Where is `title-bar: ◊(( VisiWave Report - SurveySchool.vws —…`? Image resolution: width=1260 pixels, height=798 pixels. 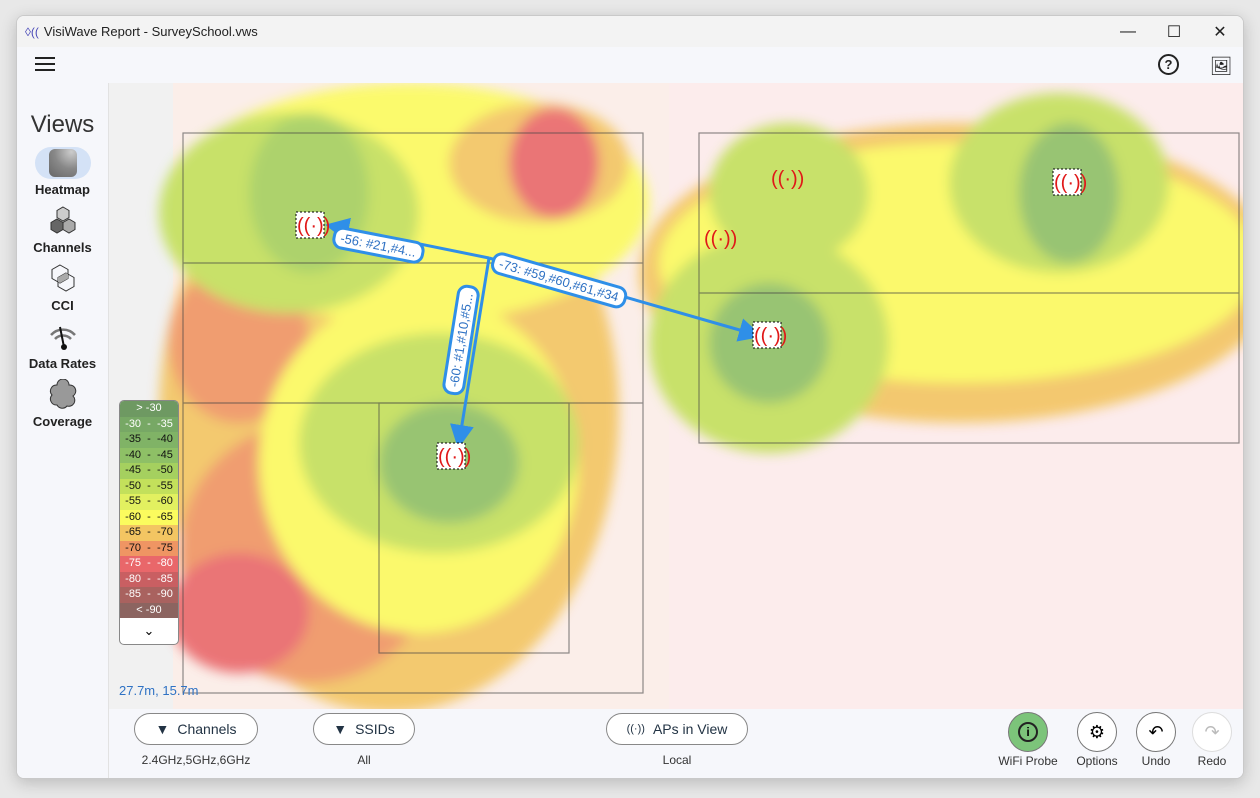 title-bar: ◊(( VisiWave Report - SurveySchool.vws —… is located at coordinates (630, 31).